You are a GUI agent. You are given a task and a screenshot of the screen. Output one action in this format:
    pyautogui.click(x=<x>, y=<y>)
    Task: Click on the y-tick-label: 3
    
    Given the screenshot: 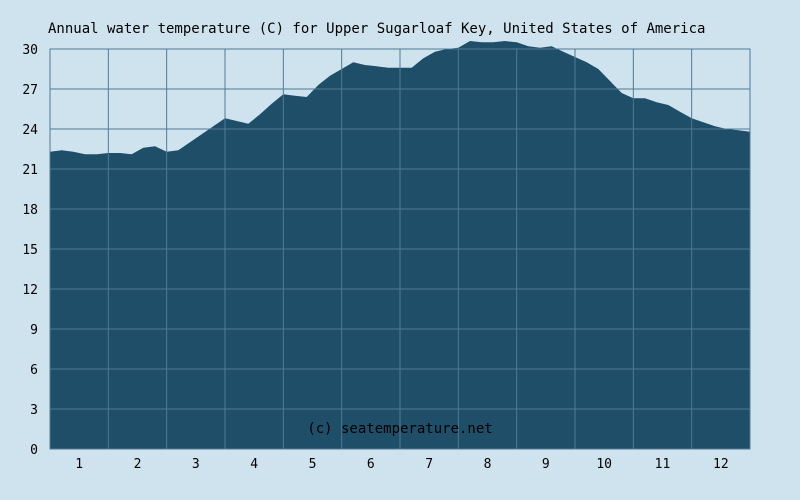 What is the action you would take?
    pyautogui.click(x=34, y=410)
    